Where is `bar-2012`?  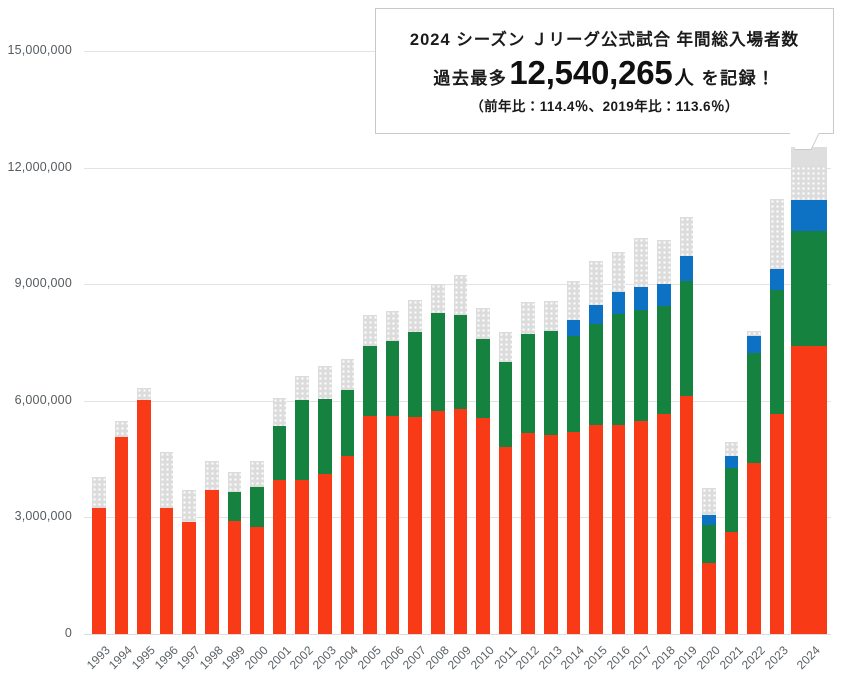 bar-2012 is located at coordinates (528, 468).